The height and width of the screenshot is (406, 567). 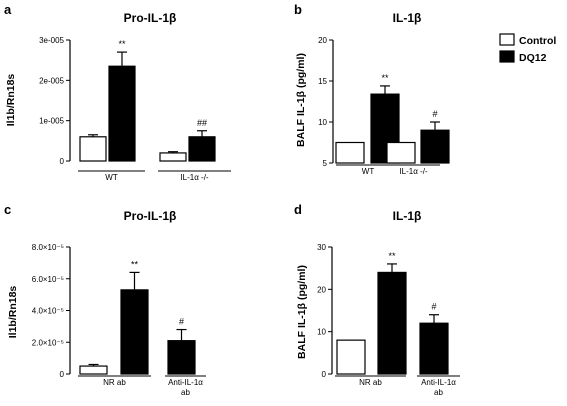 I want to click on legend-label-dq12: DQ12, so click(x=533, y=58).